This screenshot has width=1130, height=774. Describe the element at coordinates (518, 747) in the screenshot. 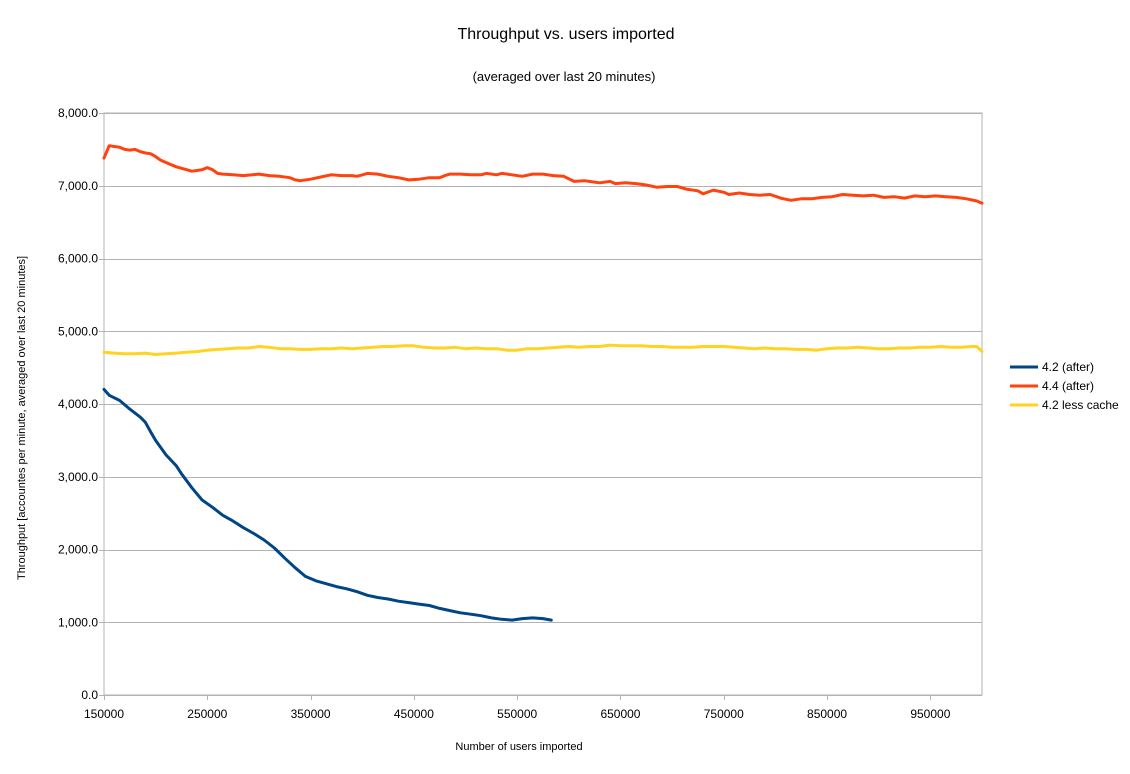

I see `x-axis-title: Number of users imported` at that location.